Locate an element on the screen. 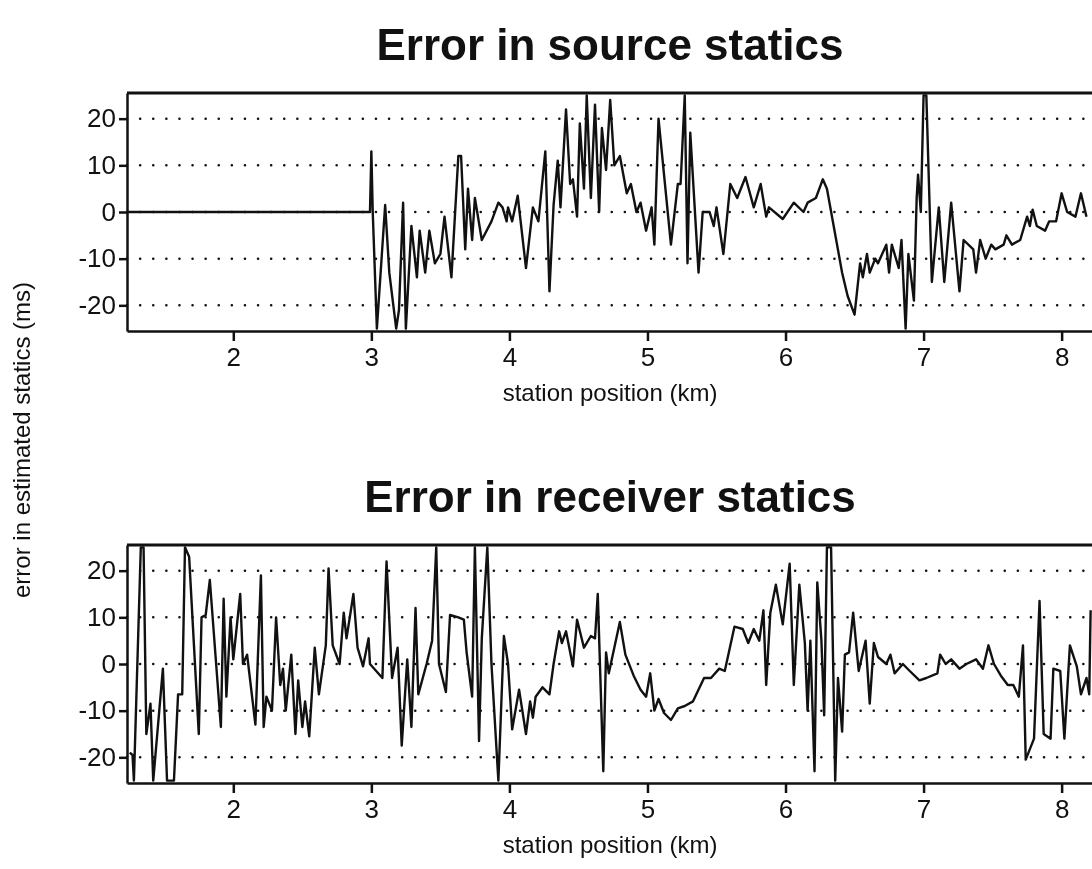 The image size is (1092, 869). chart-title: Error in receiver statics is located at coordinates (610, 496).